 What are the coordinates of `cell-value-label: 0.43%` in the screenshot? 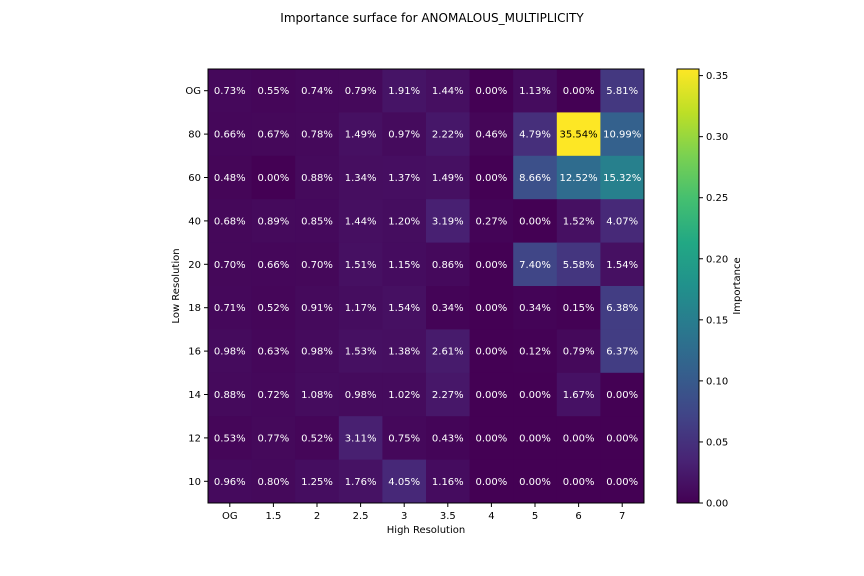 It's located at (448, 438).